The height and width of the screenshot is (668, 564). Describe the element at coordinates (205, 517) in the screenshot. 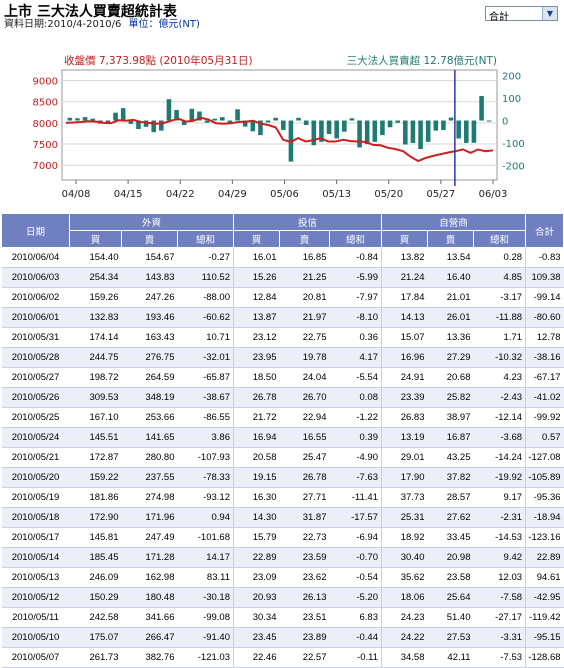

I see `cell-value: 0.94` at that location.